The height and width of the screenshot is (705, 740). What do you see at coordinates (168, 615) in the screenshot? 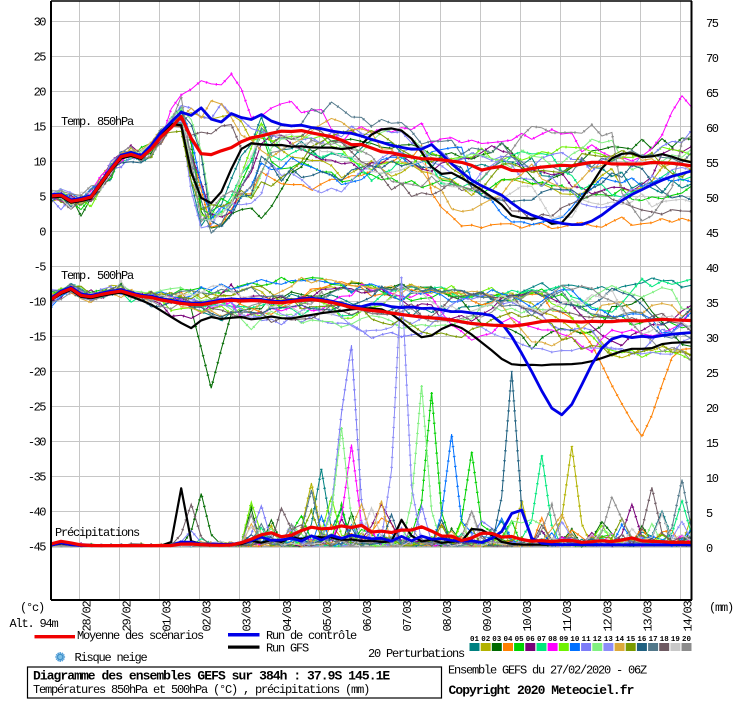
I see `svg-text: 01/03` at bounding box center [168, 615].